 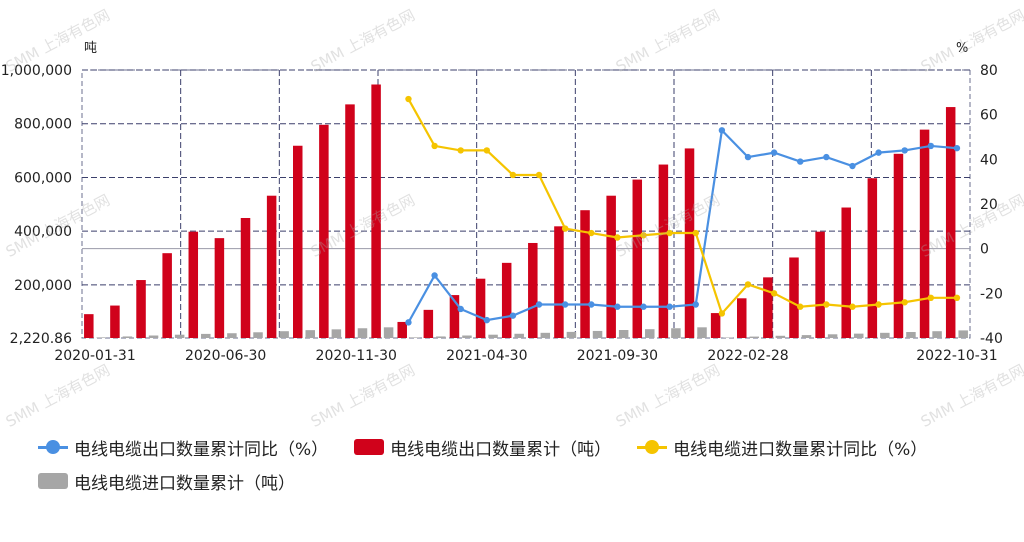 I want to click on legend-item-import-volume: 电线电缆进口数量累计（吨）, so click(x=166, y=481).